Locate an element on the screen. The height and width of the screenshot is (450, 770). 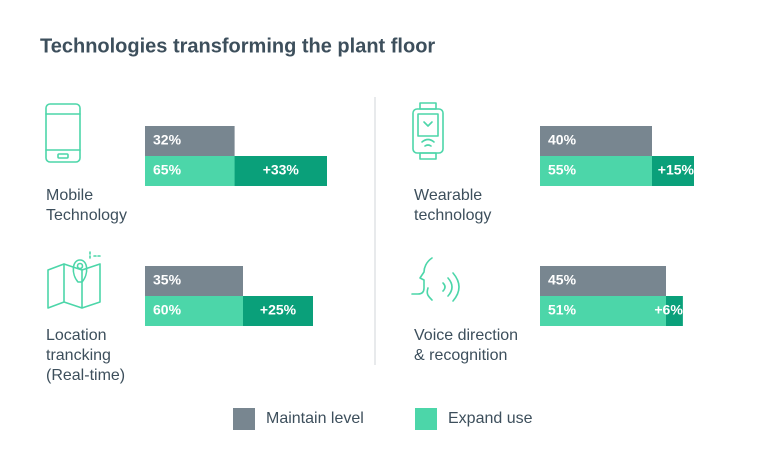
value-label: 65% is located at coordinates (167, 170).